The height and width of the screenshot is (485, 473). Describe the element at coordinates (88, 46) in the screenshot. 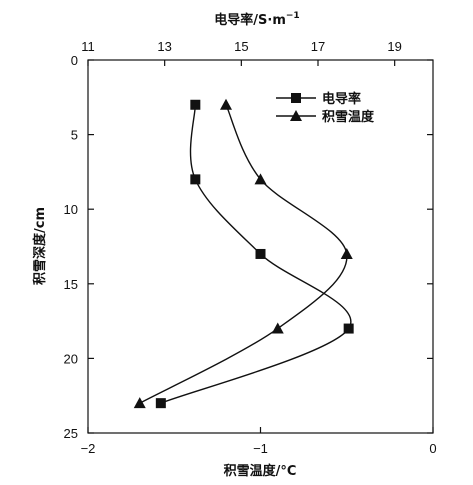

I see `top-tick-label: 11` at that location.